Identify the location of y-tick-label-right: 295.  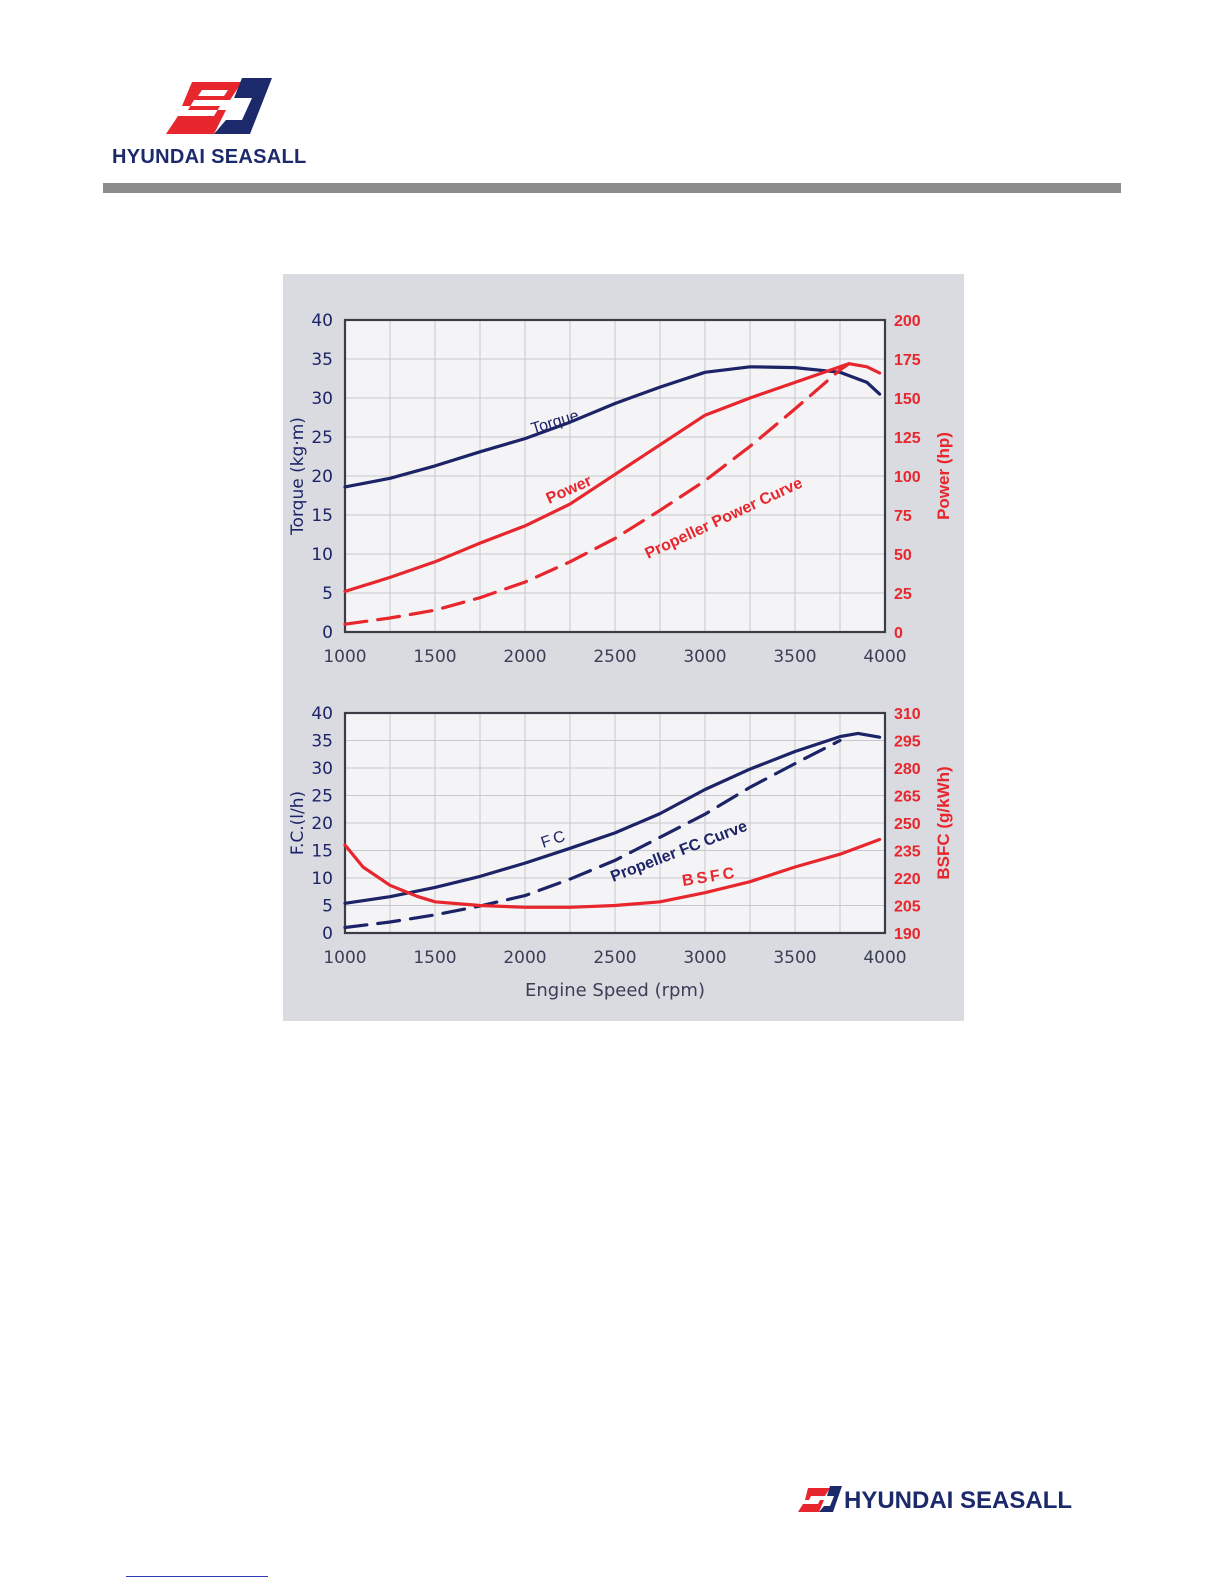
(907, 742).